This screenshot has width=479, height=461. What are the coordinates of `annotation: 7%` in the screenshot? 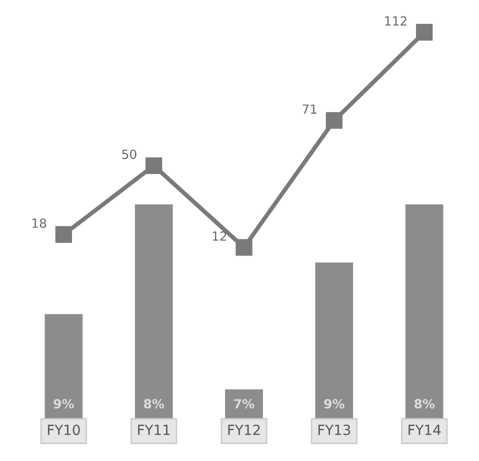 It's located at (244, 403).